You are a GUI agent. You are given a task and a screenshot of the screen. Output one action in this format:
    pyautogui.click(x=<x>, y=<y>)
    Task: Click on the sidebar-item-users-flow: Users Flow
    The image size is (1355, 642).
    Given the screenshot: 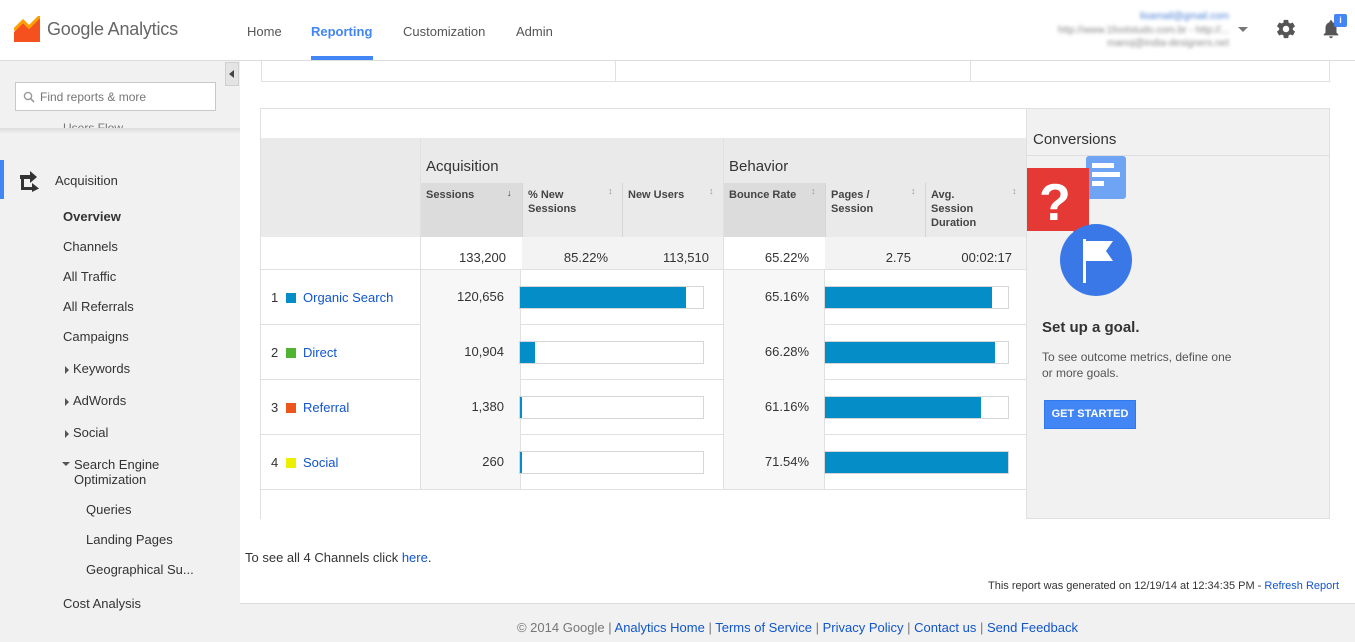 What is the action you would take?
    pyautogui.click(x=93, y=126)
    